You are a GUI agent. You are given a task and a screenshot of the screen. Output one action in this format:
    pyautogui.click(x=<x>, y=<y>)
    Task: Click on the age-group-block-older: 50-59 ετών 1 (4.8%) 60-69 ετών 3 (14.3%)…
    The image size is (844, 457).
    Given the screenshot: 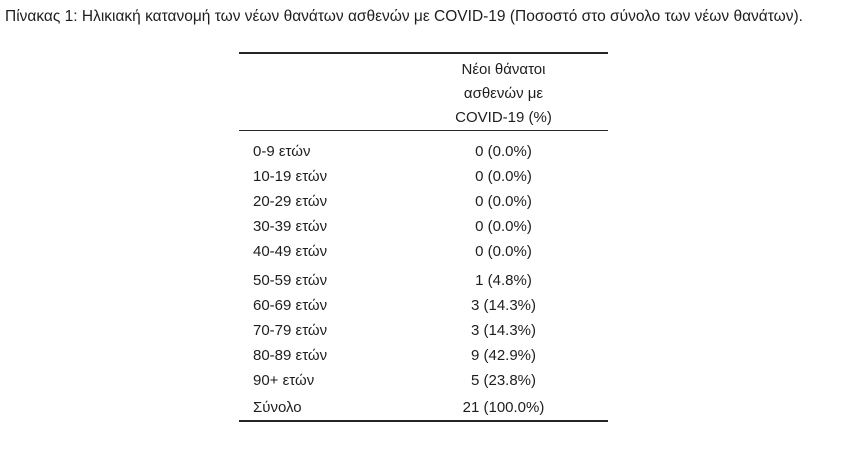 What is the action you would take?
    pyautogui.click(x=423, y=330)
    